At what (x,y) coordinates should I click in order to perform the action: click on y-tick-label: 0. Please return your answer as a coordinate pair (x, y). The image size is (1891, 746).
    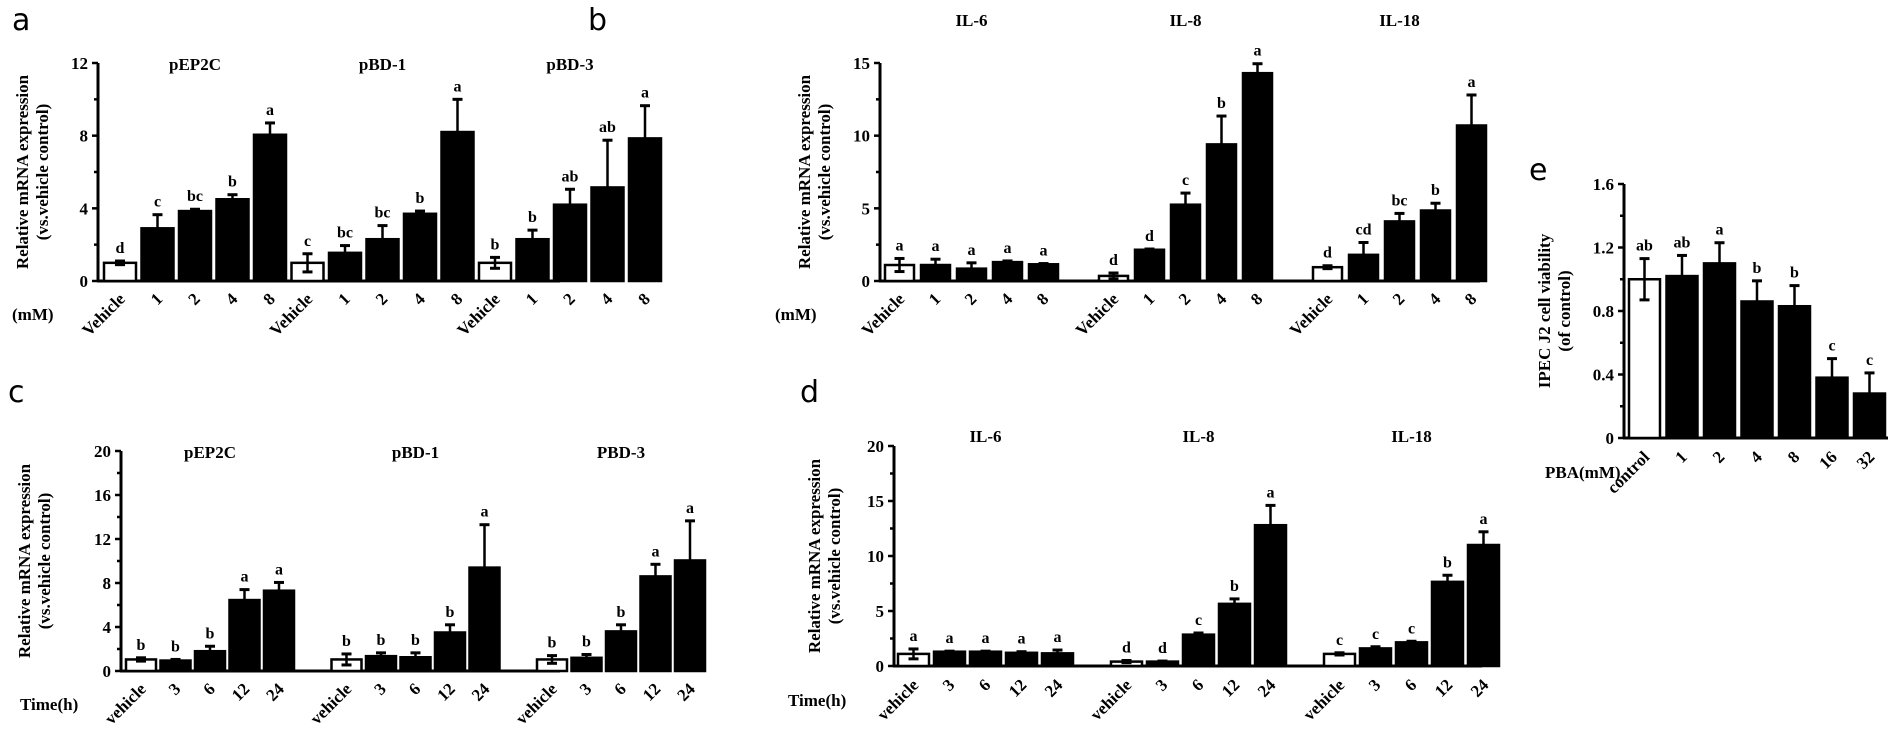
    Looking at the image, I should click on (107, 671).